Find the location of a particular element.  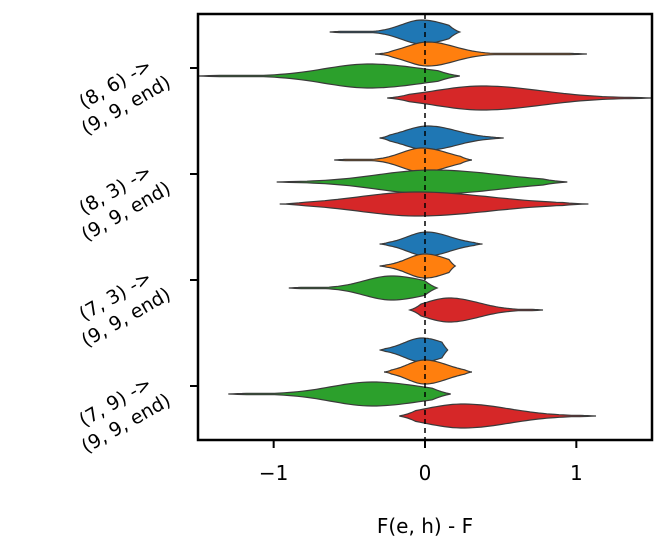

x-axis-label: F(e, h) - F is located at coordinates (425, 526).